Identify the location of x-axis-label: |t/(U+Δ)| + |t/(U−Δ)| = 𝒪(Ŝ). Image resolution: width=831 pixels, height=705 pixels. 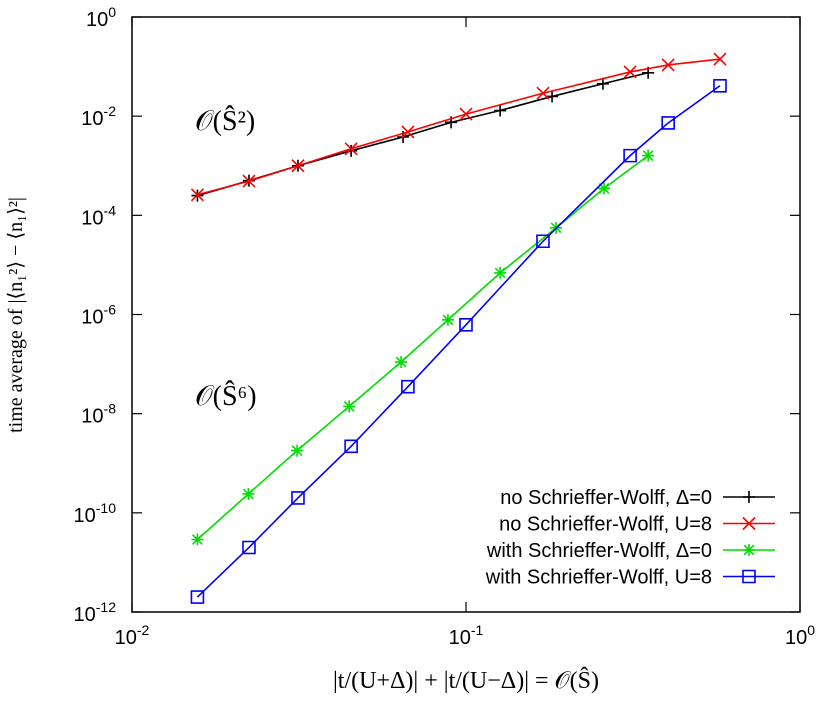
(466, 680).